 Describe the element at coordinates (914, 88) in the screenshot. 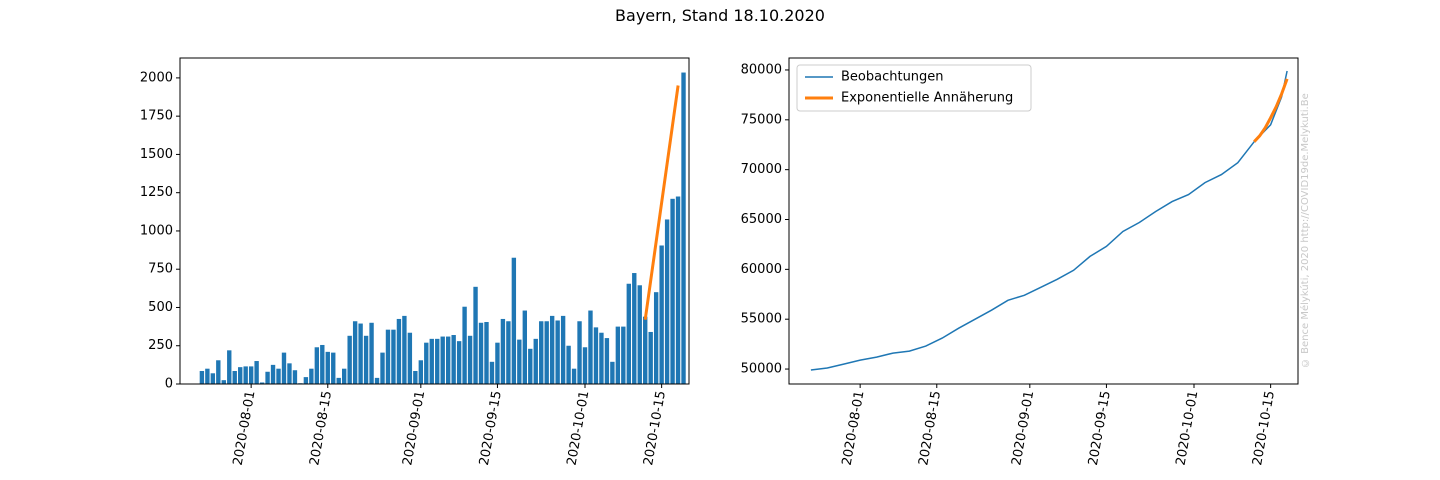

I see `legend: Beobachtungen Exponentielle Annäherung` at that location.